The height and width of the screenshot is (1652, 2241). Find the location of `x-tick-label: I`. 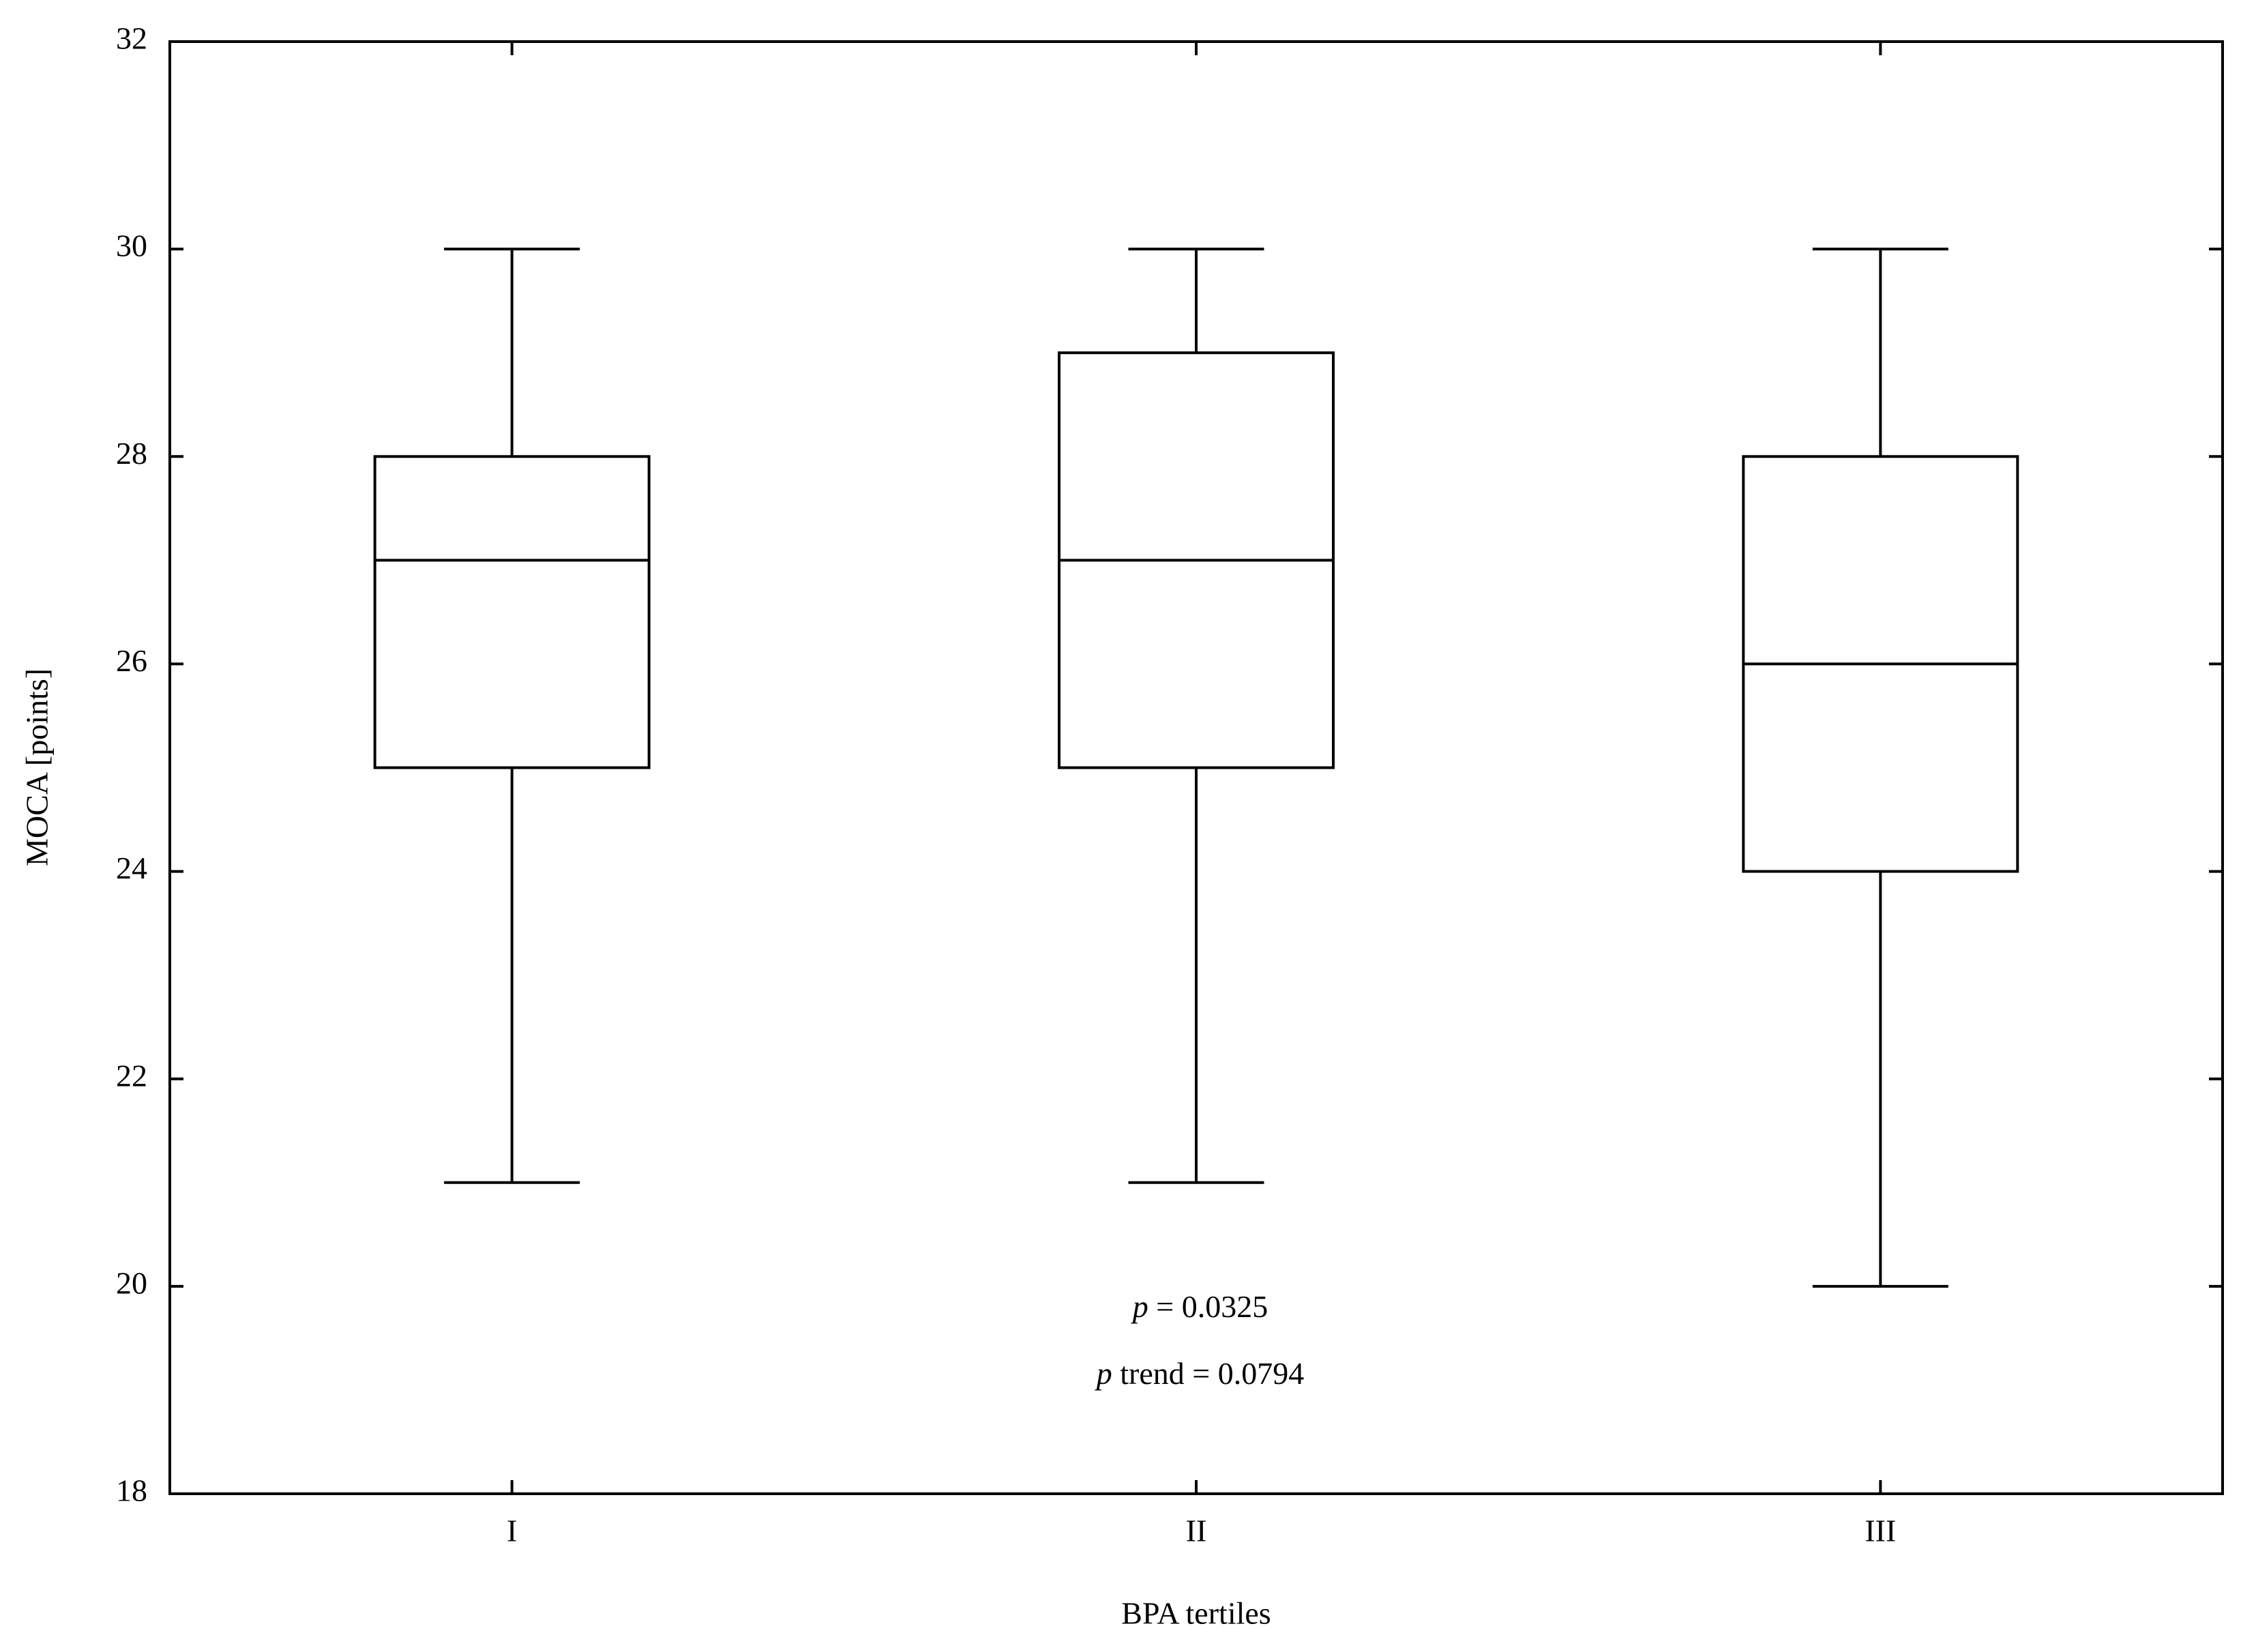

x-tick-label: I is located at coordinates (512, 1531).